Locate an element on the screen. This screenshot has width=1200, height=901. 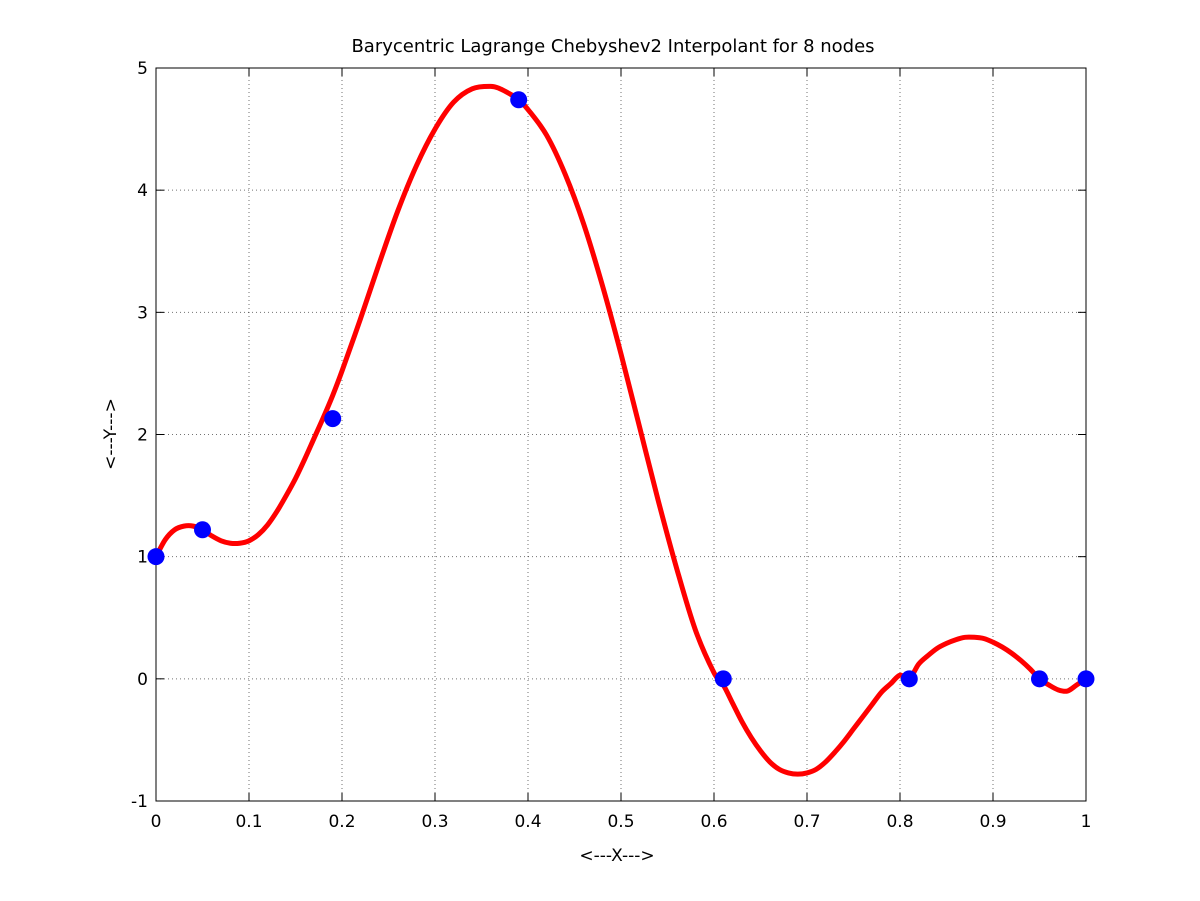
x-tick-label: 0.1 is located at coordinates (248, 822).